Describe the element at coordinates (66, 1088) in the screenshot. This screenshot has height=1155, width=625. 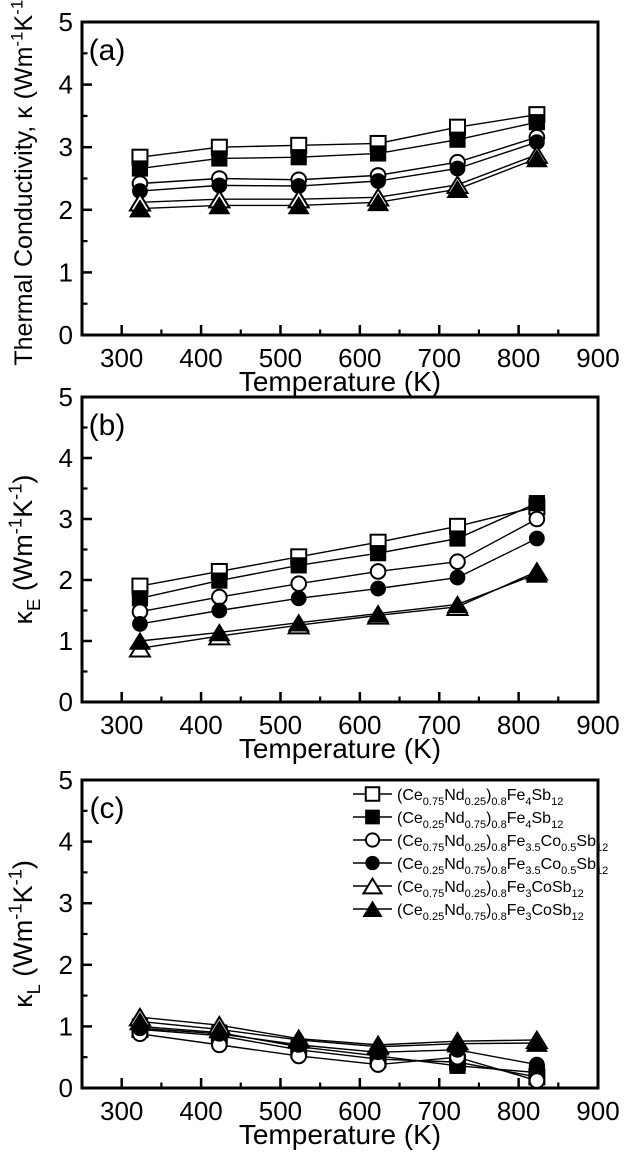
I see `y-tick-label: 0` at that location.